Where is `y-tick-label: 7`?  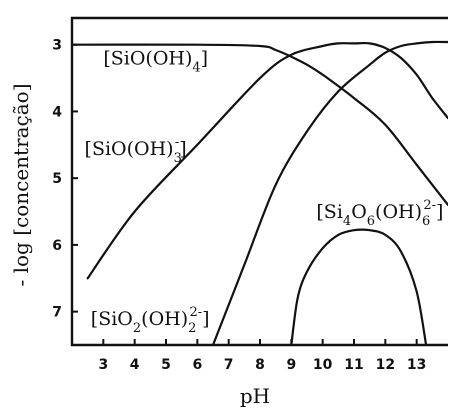
y-tick-label: 7 is located at coordinates (57, 313).